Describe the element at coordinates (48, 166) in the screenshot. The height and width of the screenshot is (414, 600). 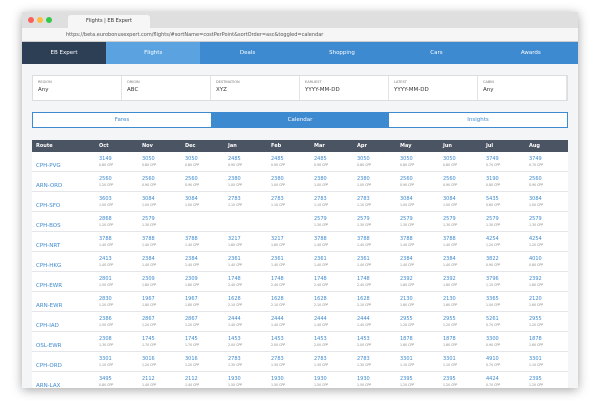
I see `route: CPH-PVG` at that location.